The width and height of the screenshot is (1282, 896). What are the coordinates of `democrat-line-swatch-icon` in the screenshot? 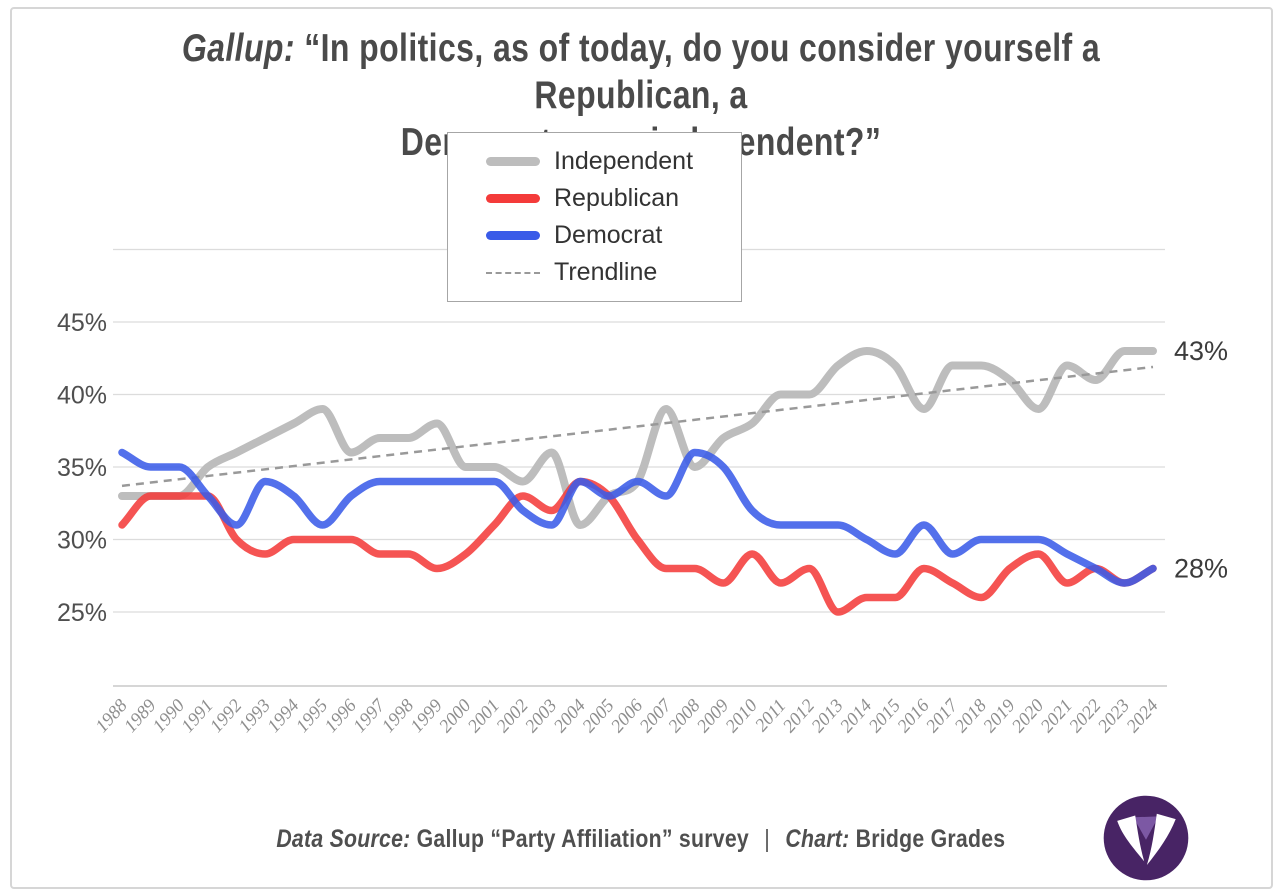 It's located at (513, 235).